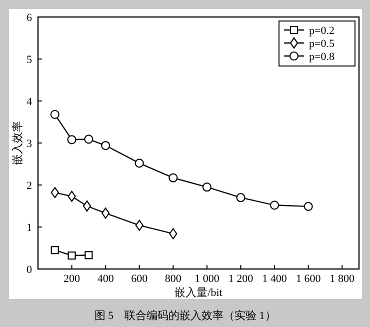 This screenshot has height=327, width=370. Describe the element at coordinates (29, 270) in the screenshot. I see `y-tick-label: 0` at that location.